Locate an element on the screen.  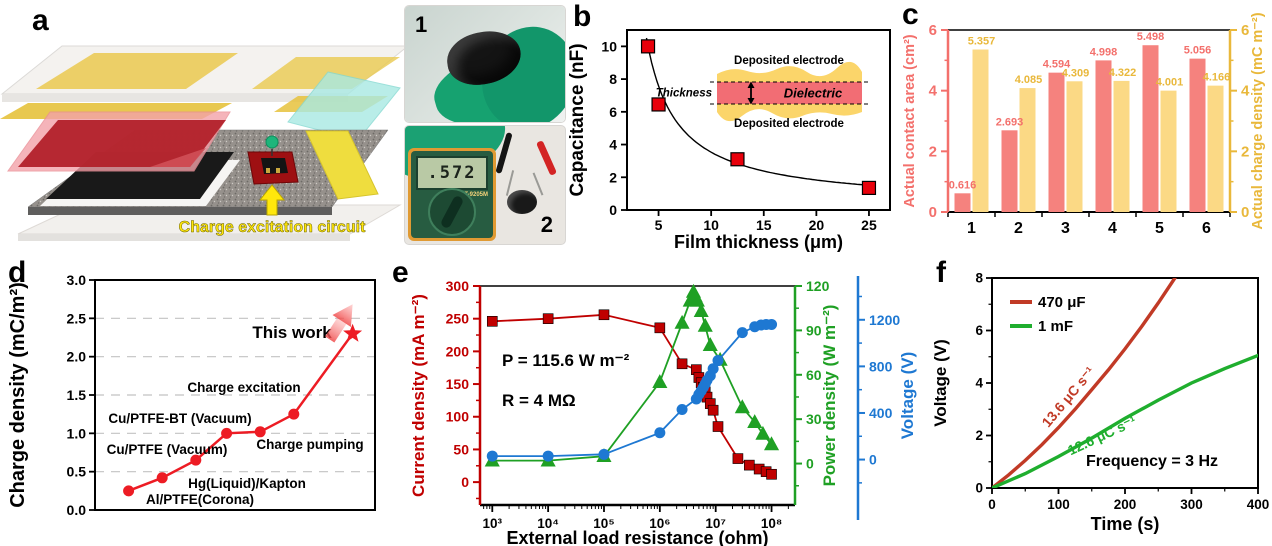
y-tick-label: 4 is located at coordinates (1245, 91).